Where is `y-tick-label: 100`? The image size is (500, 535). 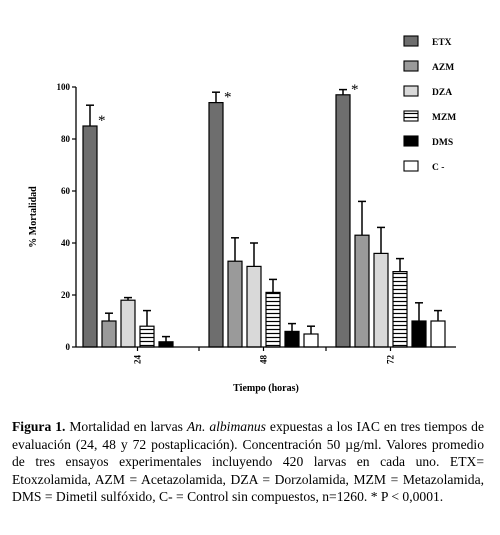
y-tick-label: 100 is located at coordinates (64, 87).